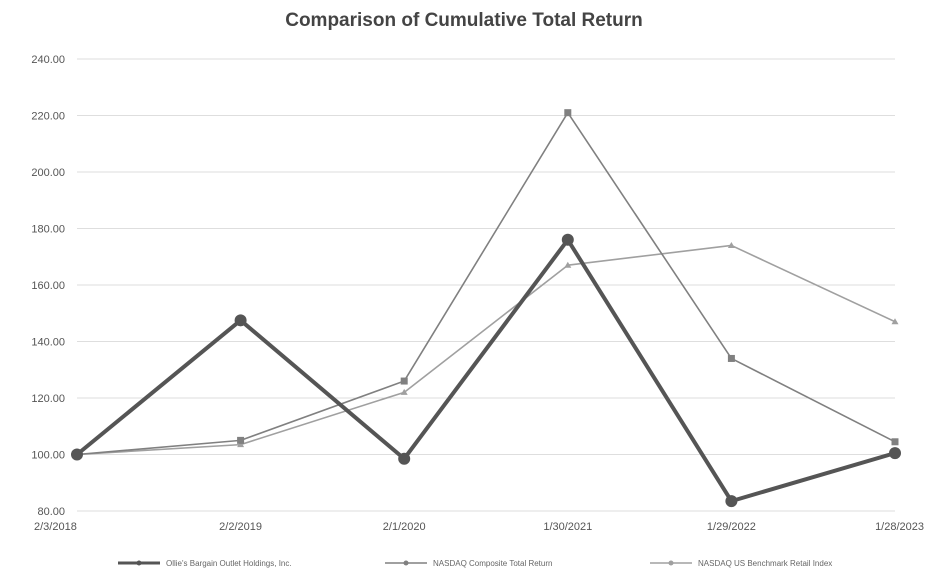  I want to click on legend-label: NASDAQ US Benchmark Retail Index, so click(765, 563).